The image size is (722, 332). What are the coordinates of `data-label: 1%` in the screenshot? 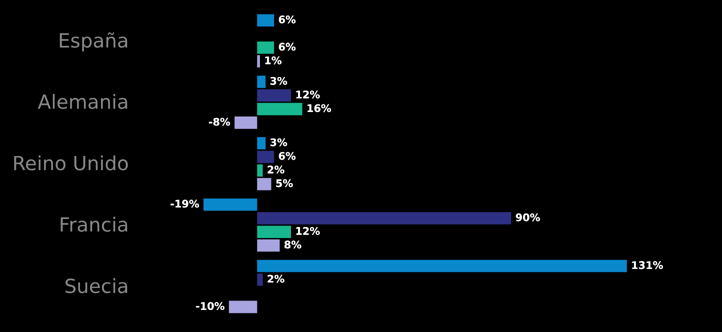 It's located at (273, 60).